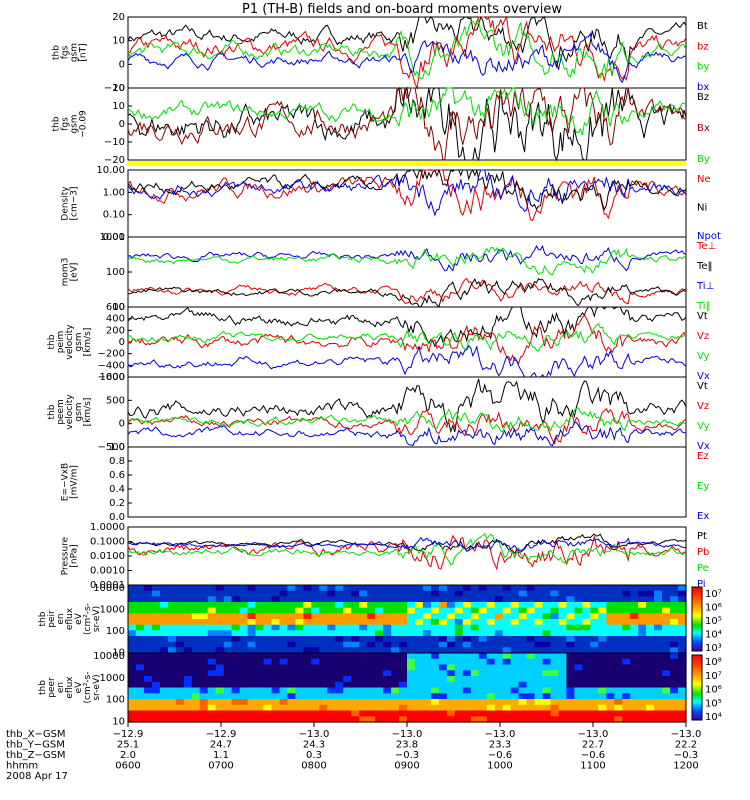 The width and height of the screenshot is (750, 800). Describe the element at coordinates (66, 272) in the screenshot. I see `ylabel-line: mom3` at that location.